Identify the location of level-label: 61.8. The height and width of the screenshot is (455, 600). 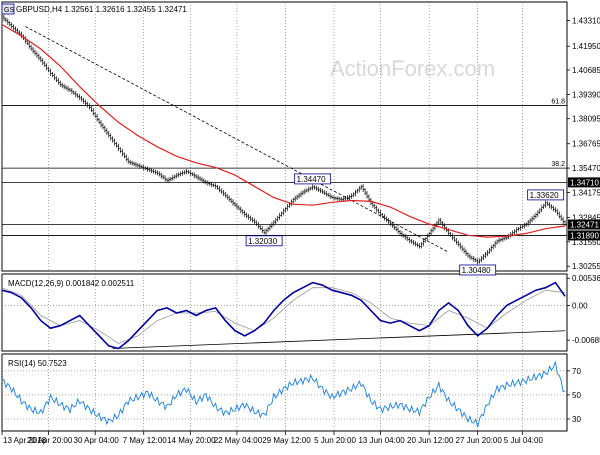
(558, 101).